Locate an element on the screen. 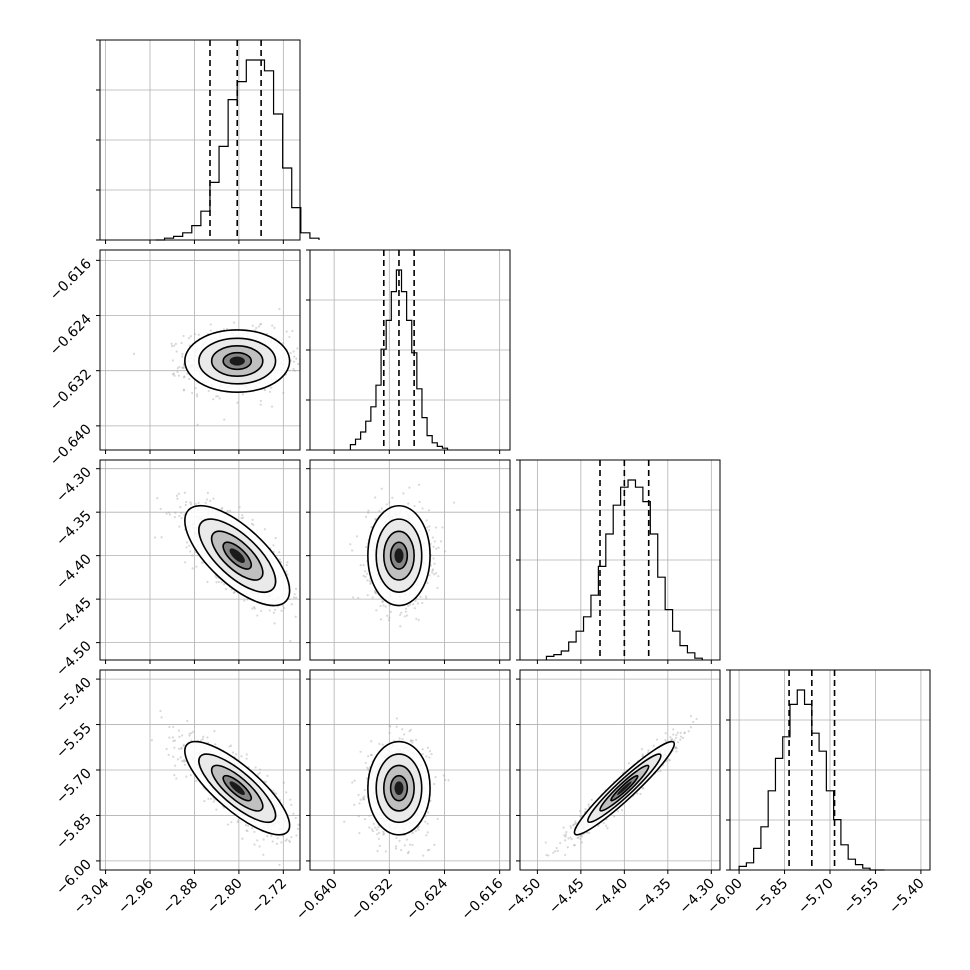 This screenshot has height=970, width=970. y-tick-label: −0.616 is located at coordinates (71, 280).